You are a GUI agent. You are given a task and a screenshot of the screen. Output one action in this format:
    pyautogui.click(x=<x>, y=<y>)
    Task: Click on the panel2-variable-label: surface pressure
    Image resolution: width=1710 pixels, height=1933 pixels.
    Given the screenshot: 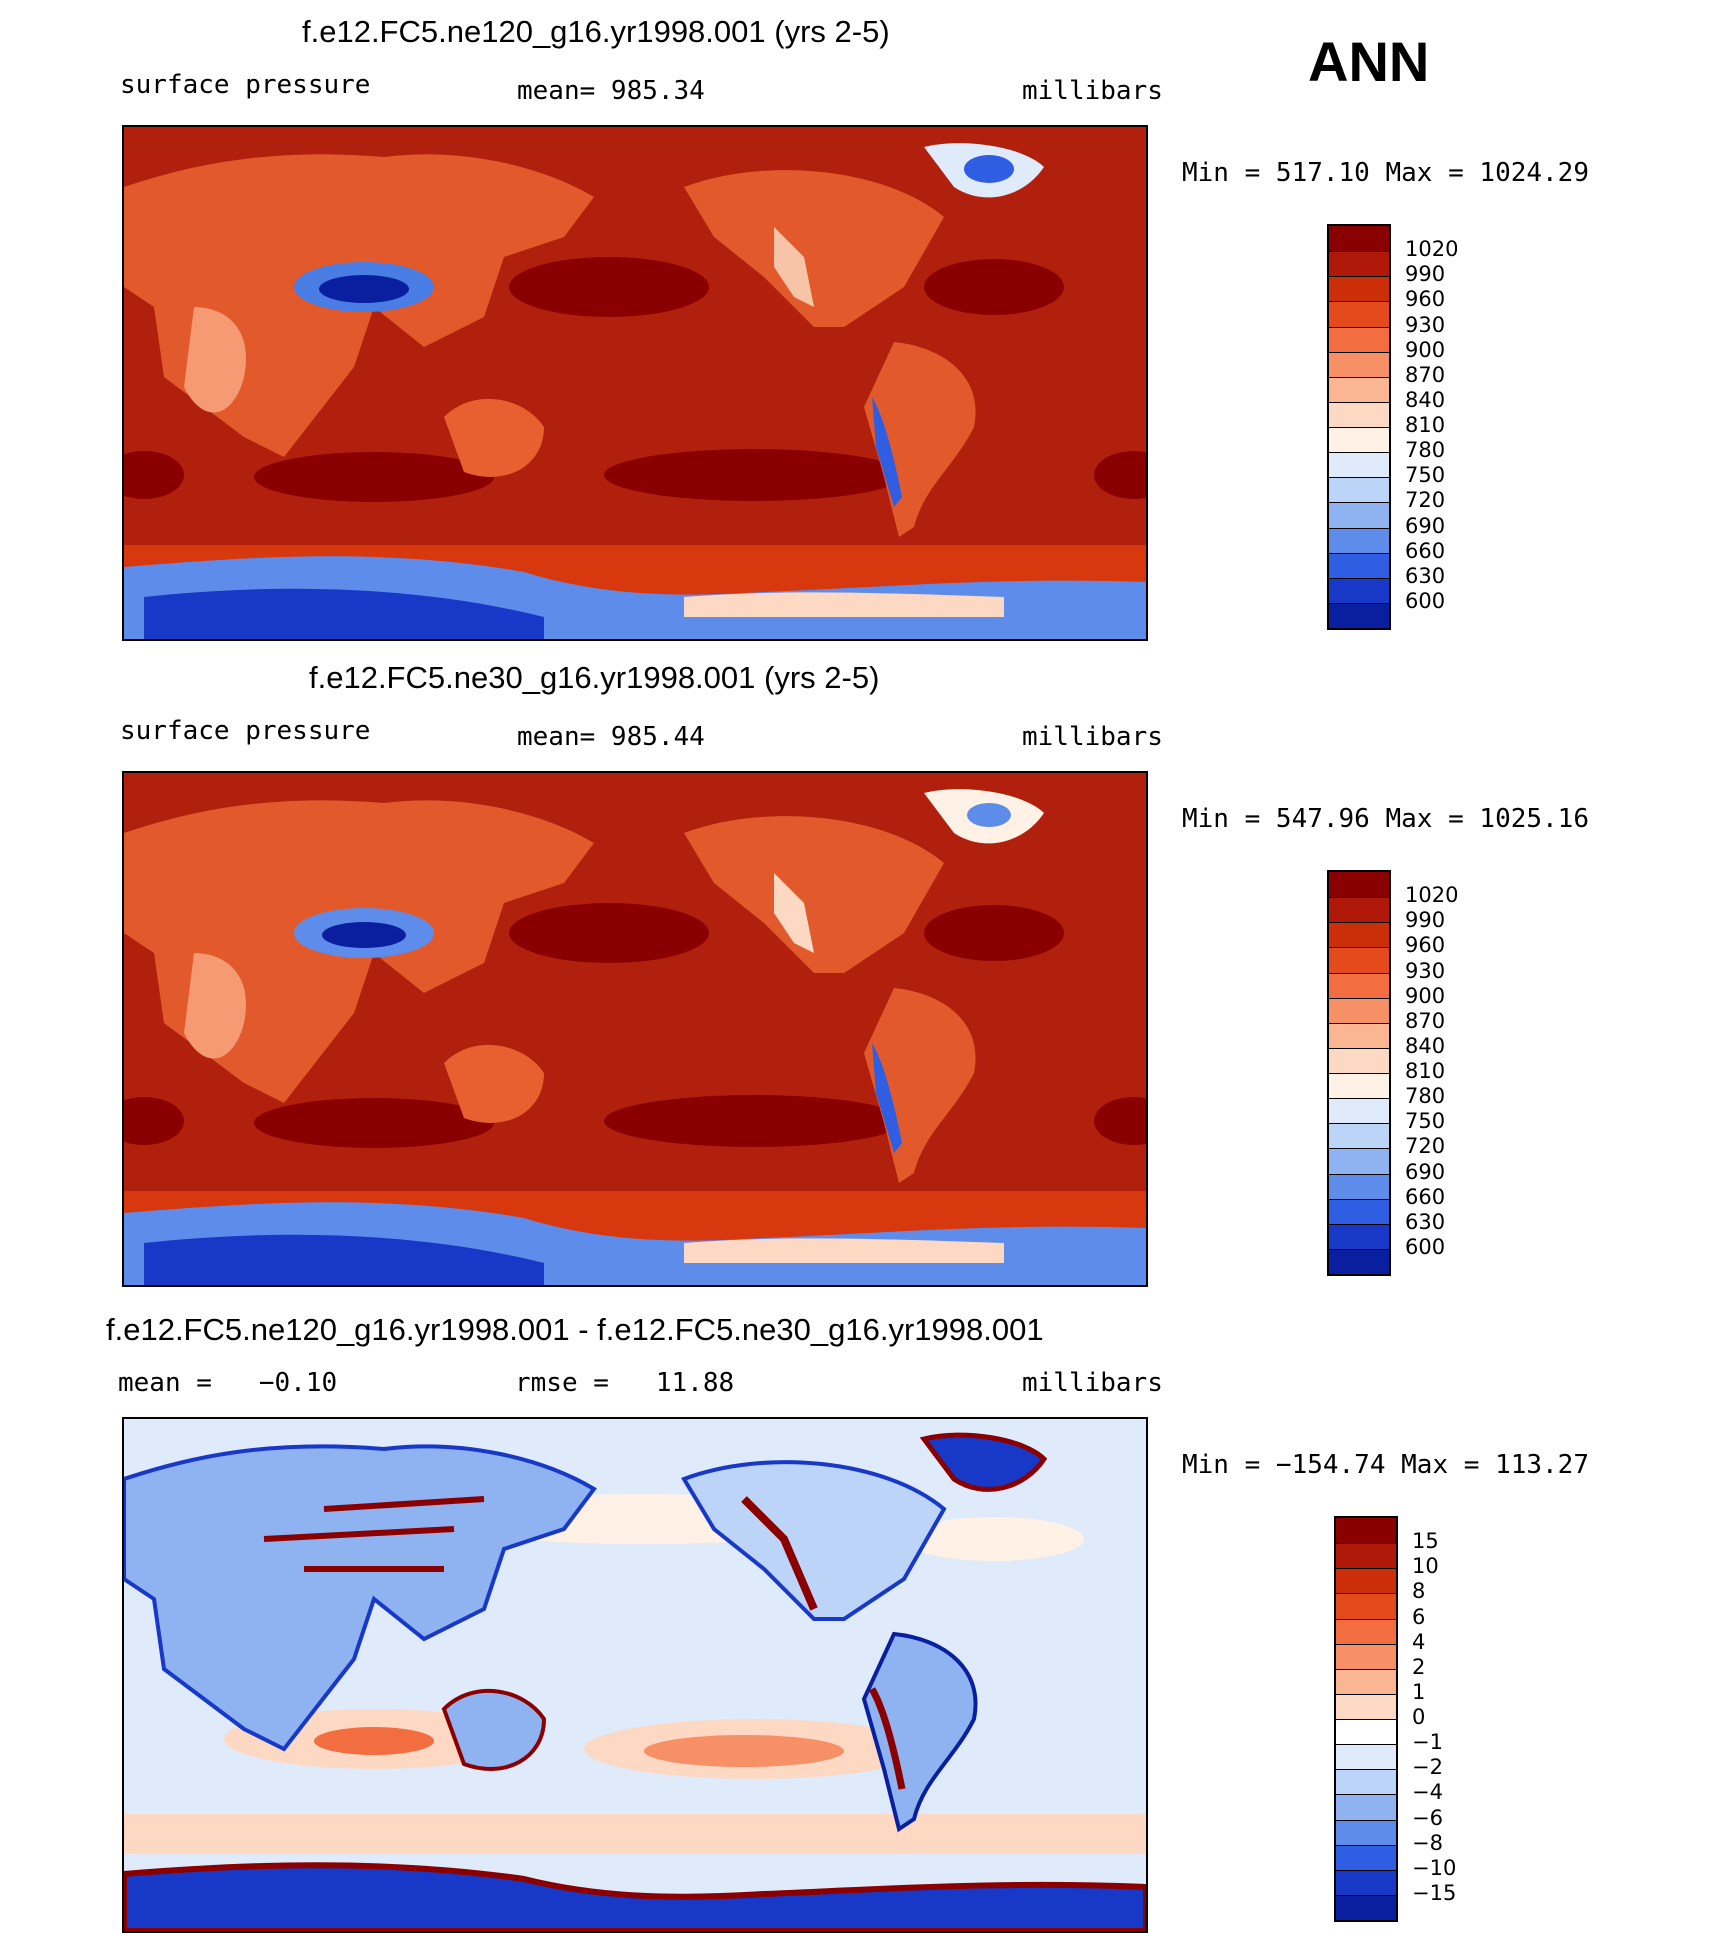 What is the action you would take?
    pyautogui.click(x=245, y=731)
    